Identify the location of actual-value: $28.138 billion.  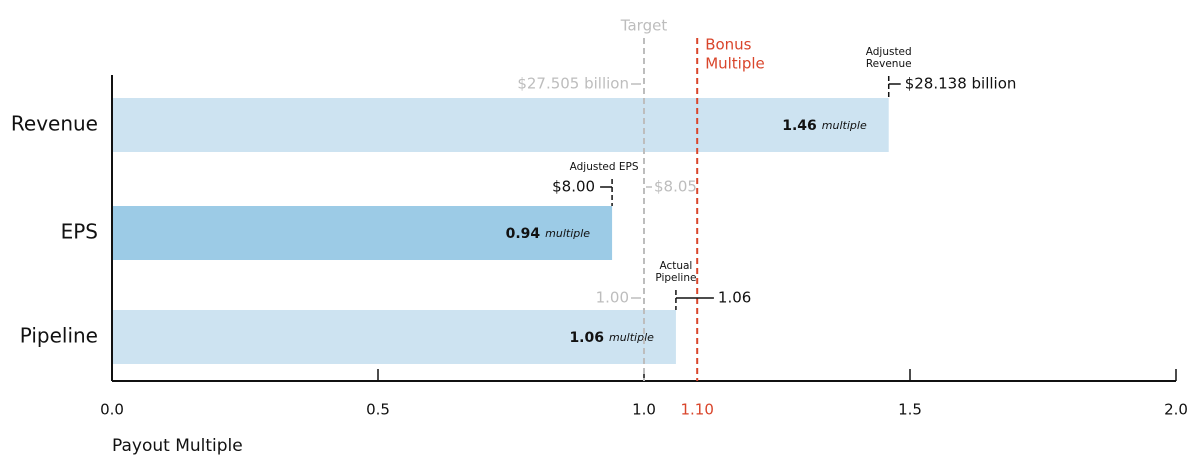
(961, 84).